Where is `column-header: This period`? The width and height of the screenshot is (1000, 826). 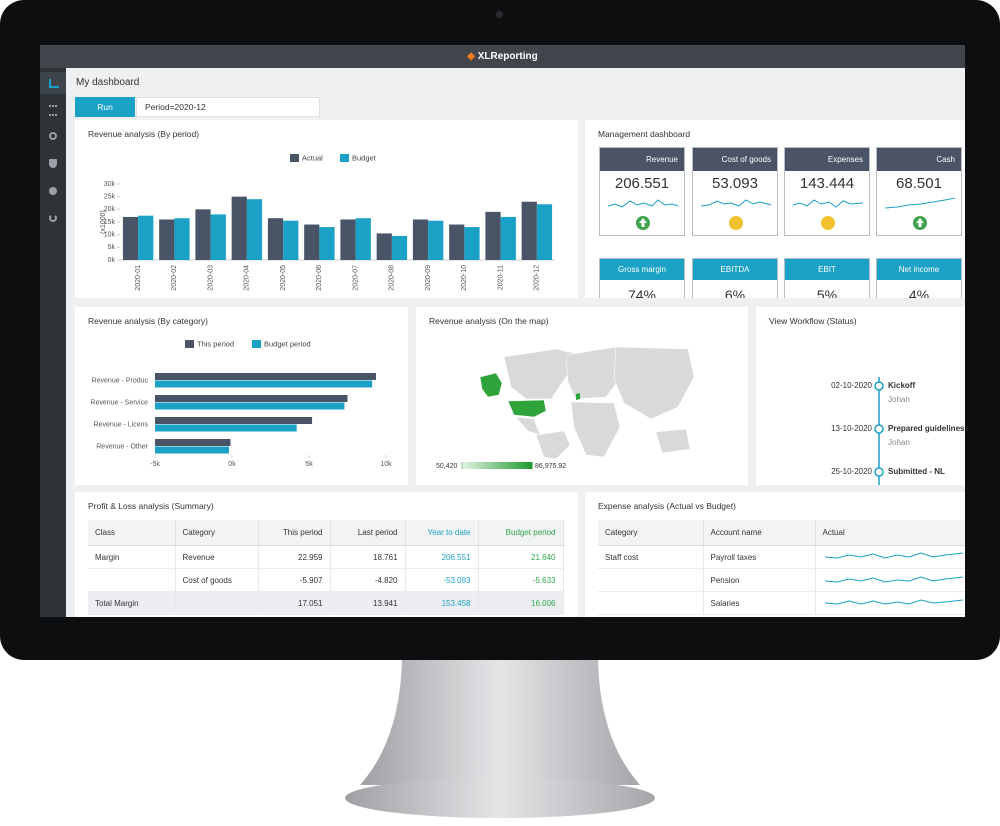 column-header: This period is located at coordinates (294, 533).